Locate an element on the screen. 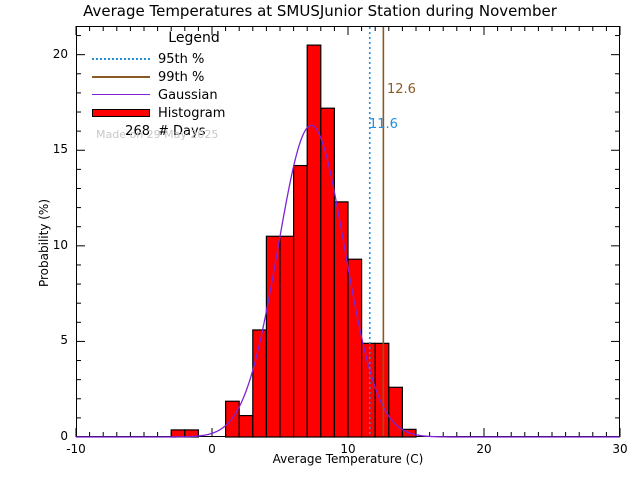  legend-item-label: Gaussian is located at coordinates (188, 95).